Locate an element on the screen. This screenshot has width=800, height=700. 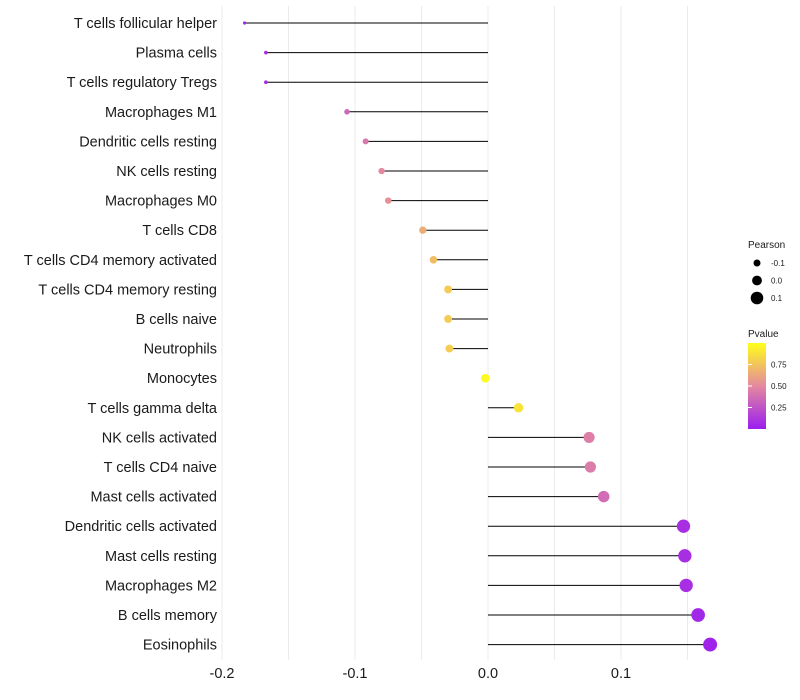
category-label: Mast cells resting is located at coordinates (161, 557).